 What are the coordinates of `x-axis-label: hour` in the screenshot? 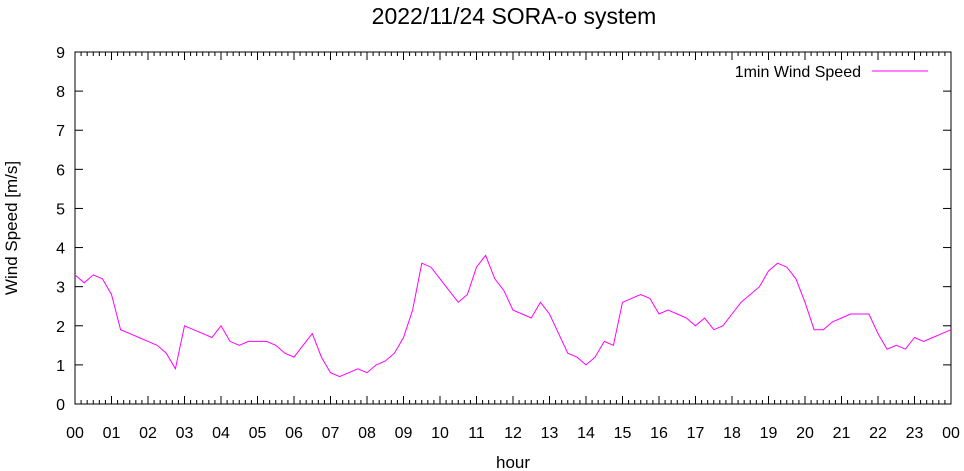 It's located at (513, 462).